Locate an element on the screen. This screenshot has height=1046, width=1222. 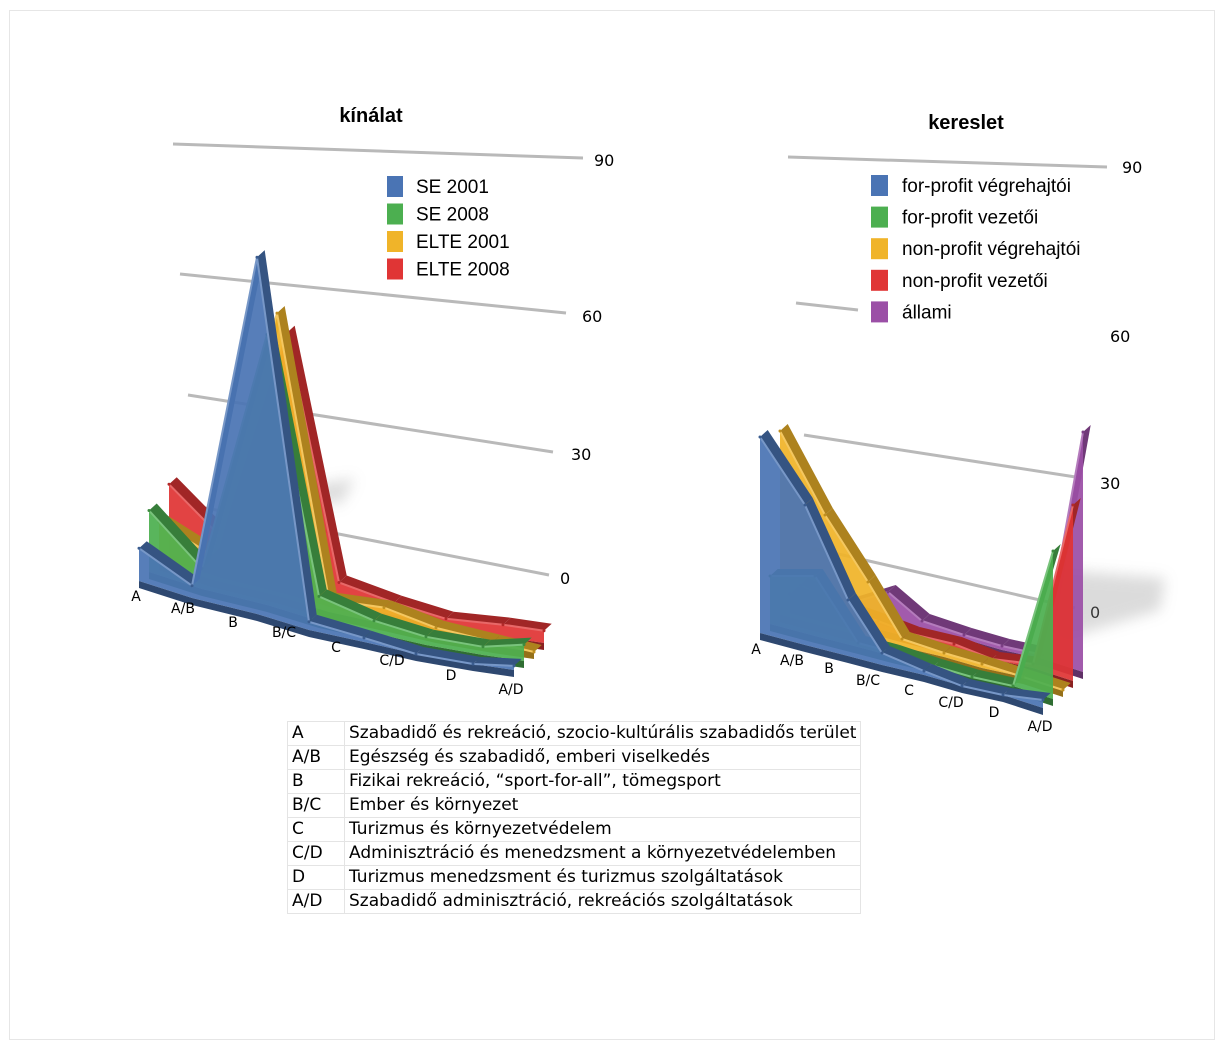
legend-code: A/D is located at coordinates (316, 901).